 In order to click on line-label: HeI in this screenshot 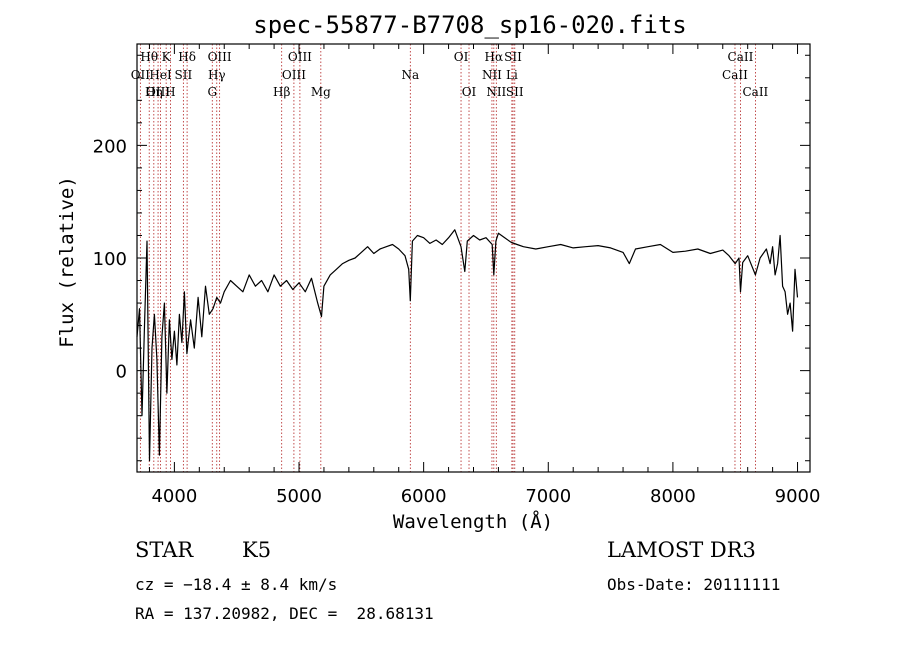, I will do `click(160, 75)`.